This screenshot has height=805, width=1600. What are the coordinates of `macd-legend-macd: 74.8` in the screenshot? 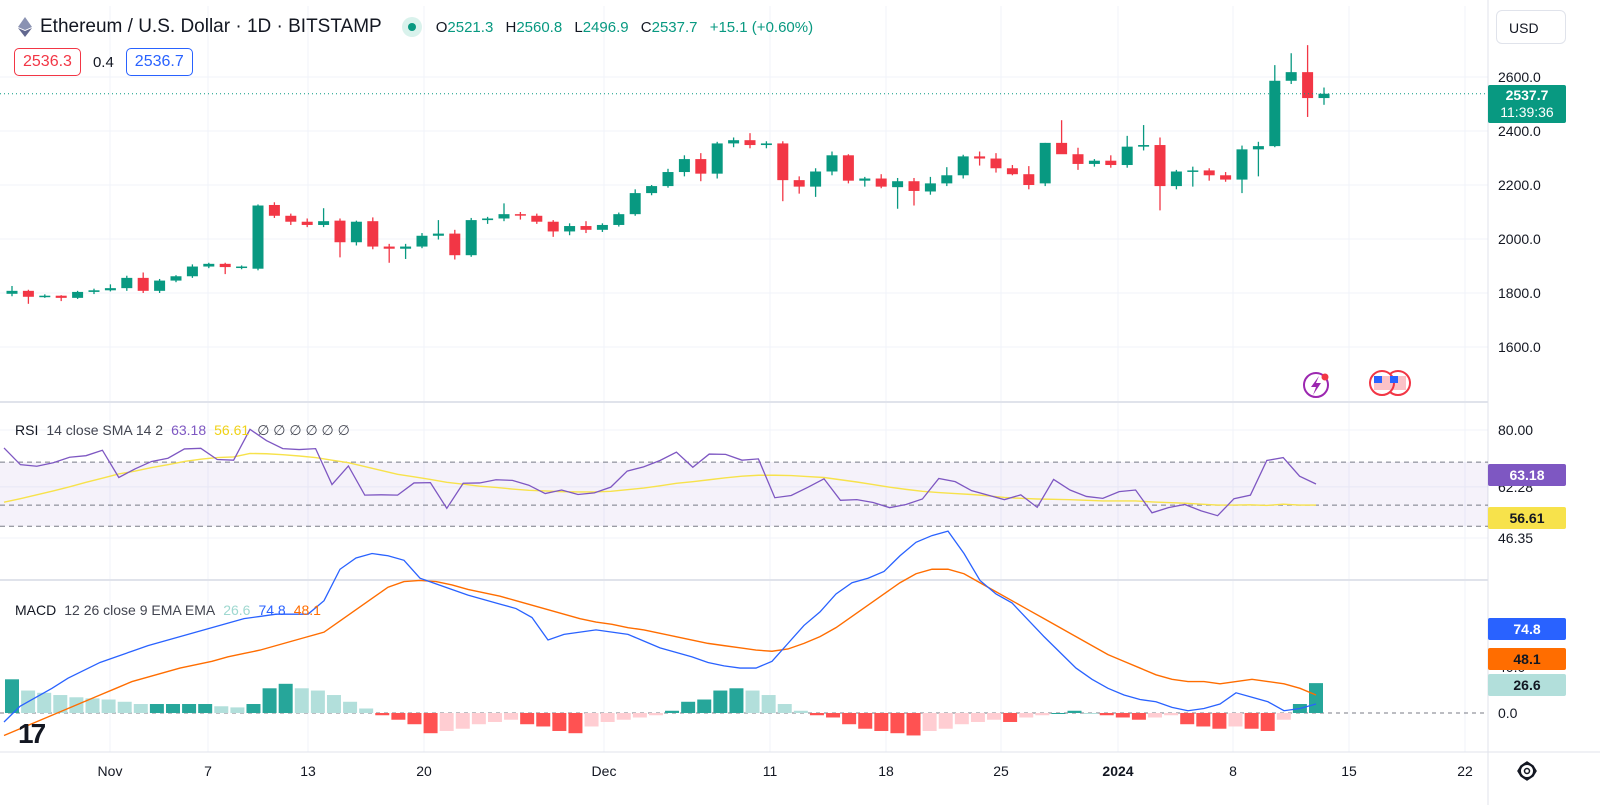 It's located at (272, 610).